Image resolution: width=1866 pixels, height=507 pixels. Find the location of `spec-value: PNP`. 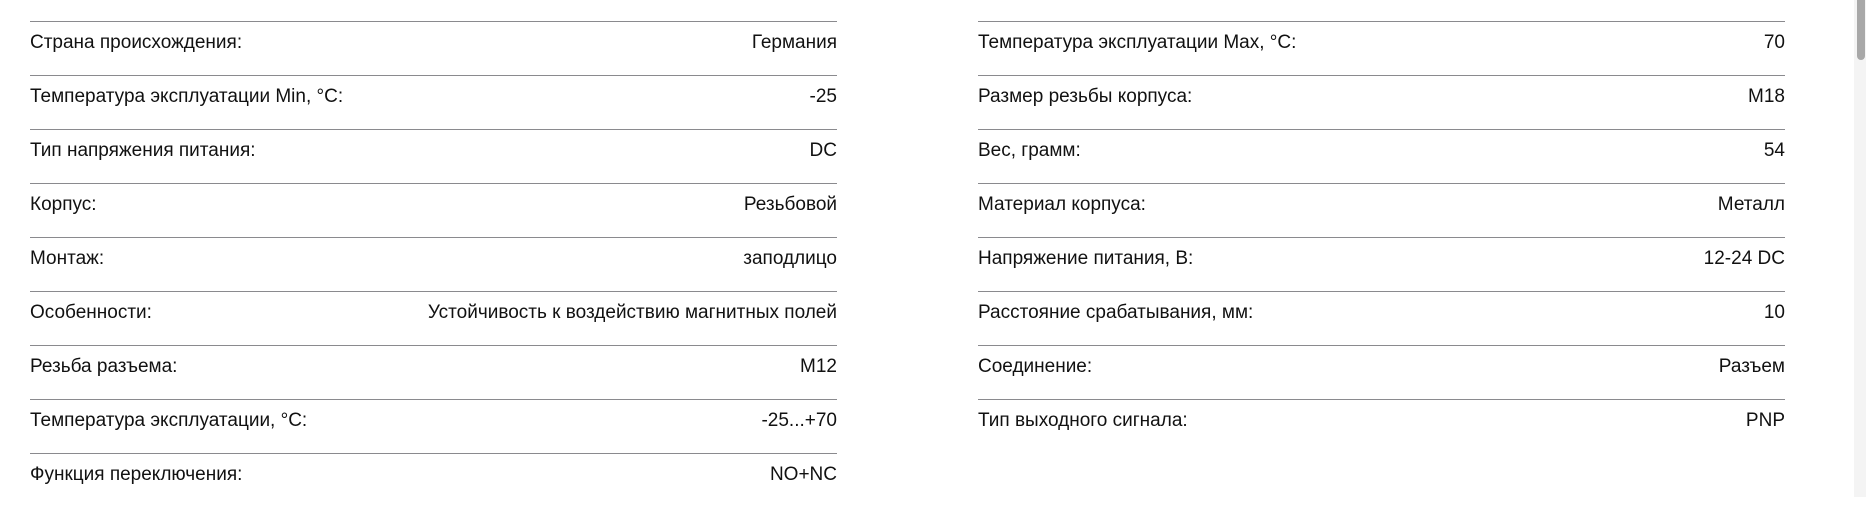

spec-value: PNP is located at coordinates (1765, 420).